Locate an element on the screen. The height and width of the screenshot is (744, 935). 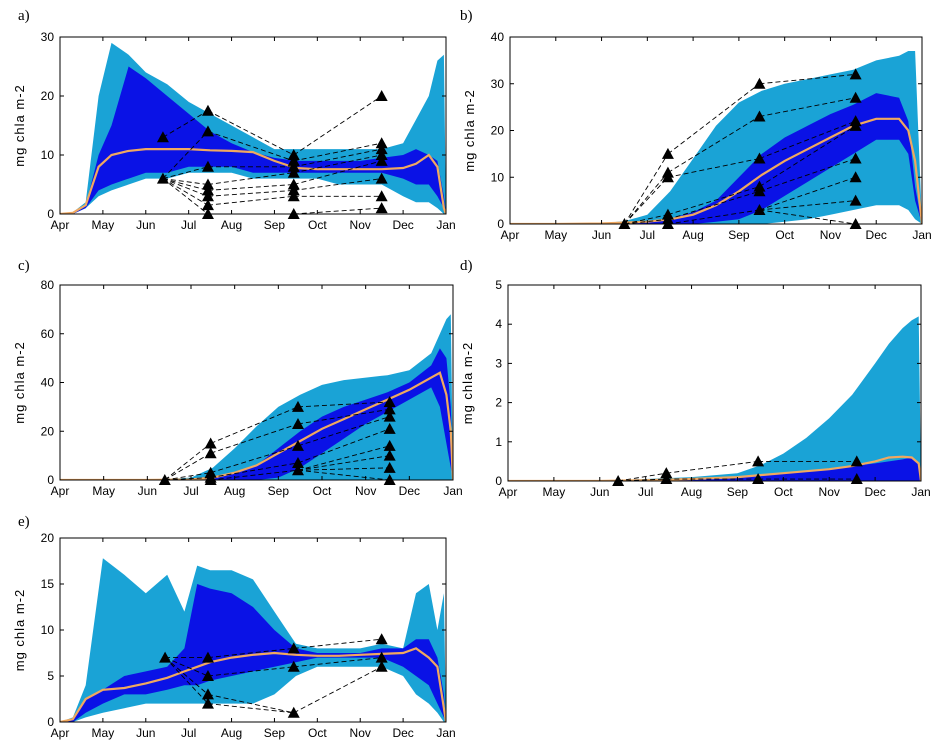
y-tick-label: 15 is located at coordinates (48, 584).